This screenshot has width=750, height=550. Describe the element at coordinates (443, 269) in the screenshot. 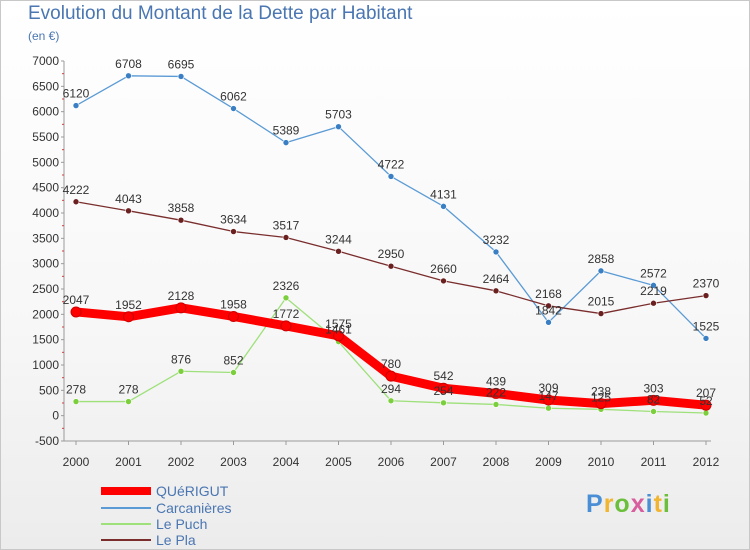

I see `data-label-le-pla: 2660` at that location.